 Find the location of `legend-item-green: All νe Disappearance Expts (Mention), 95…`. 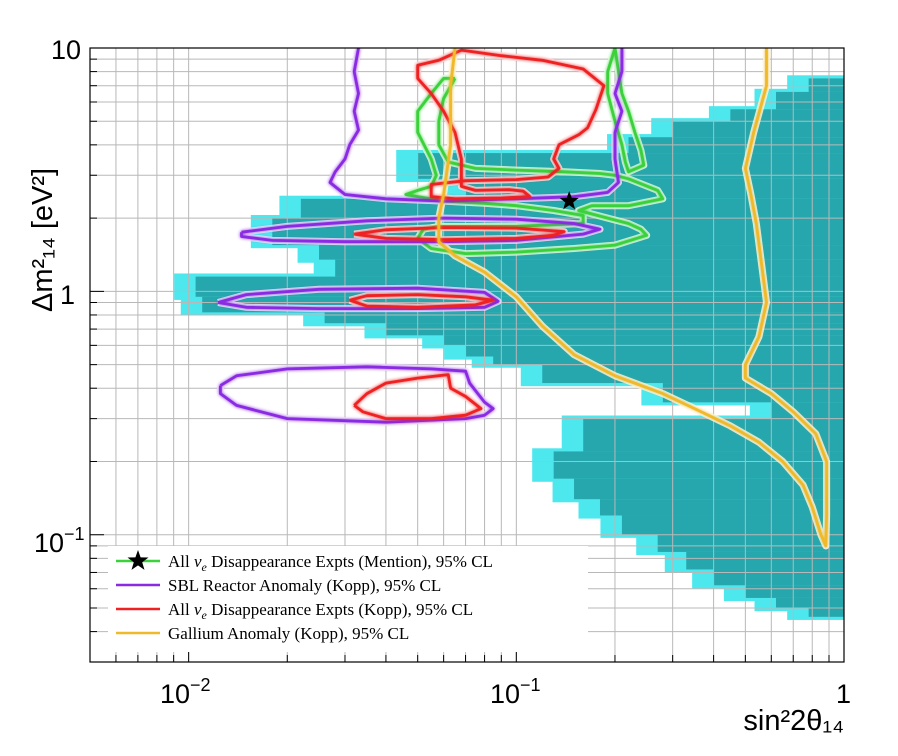

legend-item-green: All νe Disappearance Expts (Mention), 95… is located at coordinates (304, 562).